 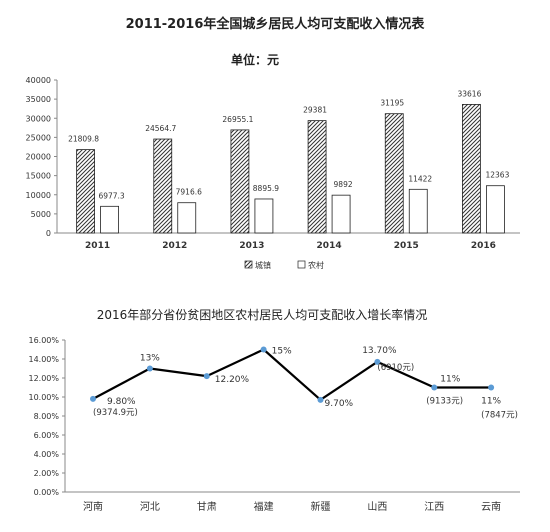 I want to click on y-tick-label: 30000, so click(x=38, y=118).